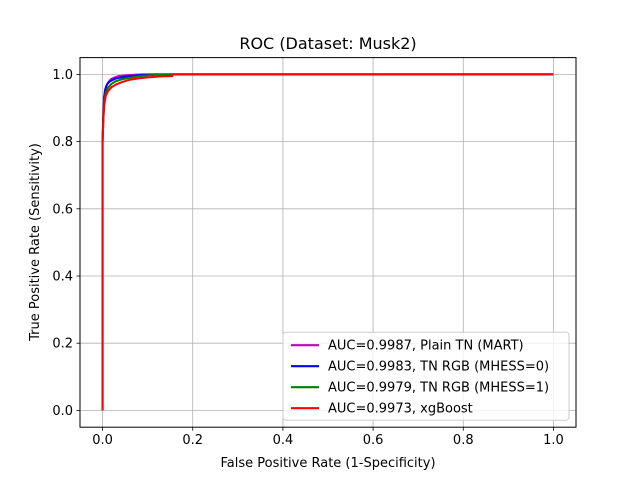 The height and width of the screenshot is (480, 640). Describe the element at coordinates (102, 440) in the screenshot. I see `x-tick-label: 0.0` at that location.